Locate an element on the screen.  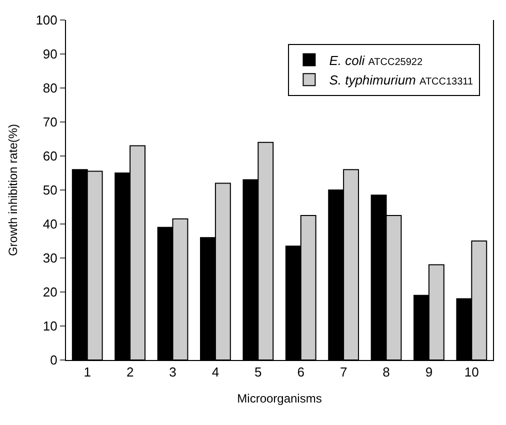
y-tick-label: 60 is located at coordinates (50, 156).